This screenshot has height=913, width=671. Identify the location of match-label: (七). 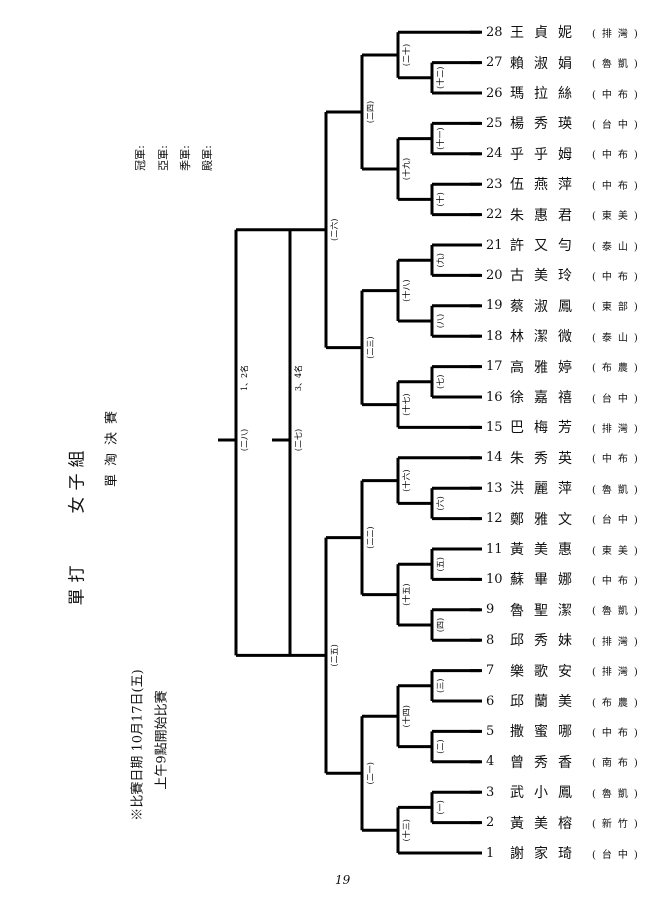
(440, 382).